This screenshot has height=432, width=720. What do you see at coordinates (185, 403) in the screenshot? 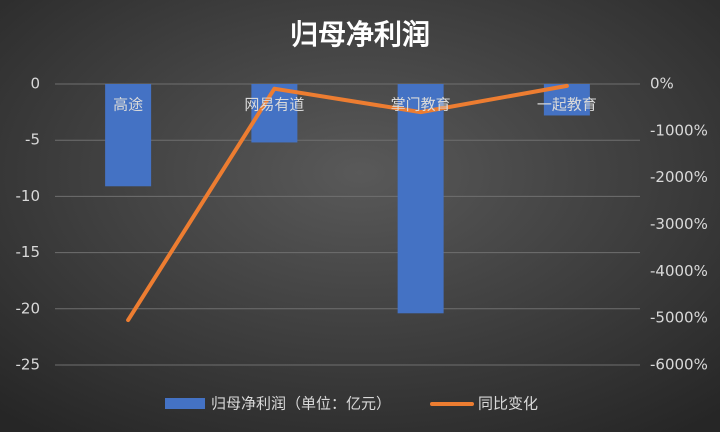
I see `legend-swatch` at bounding box center [185, 403].